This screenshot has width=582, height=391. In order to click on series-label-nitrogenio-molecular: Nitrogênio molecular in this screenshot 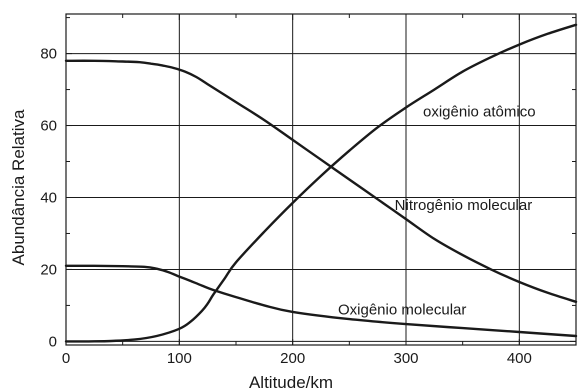, I will do `click(464, 205)`.